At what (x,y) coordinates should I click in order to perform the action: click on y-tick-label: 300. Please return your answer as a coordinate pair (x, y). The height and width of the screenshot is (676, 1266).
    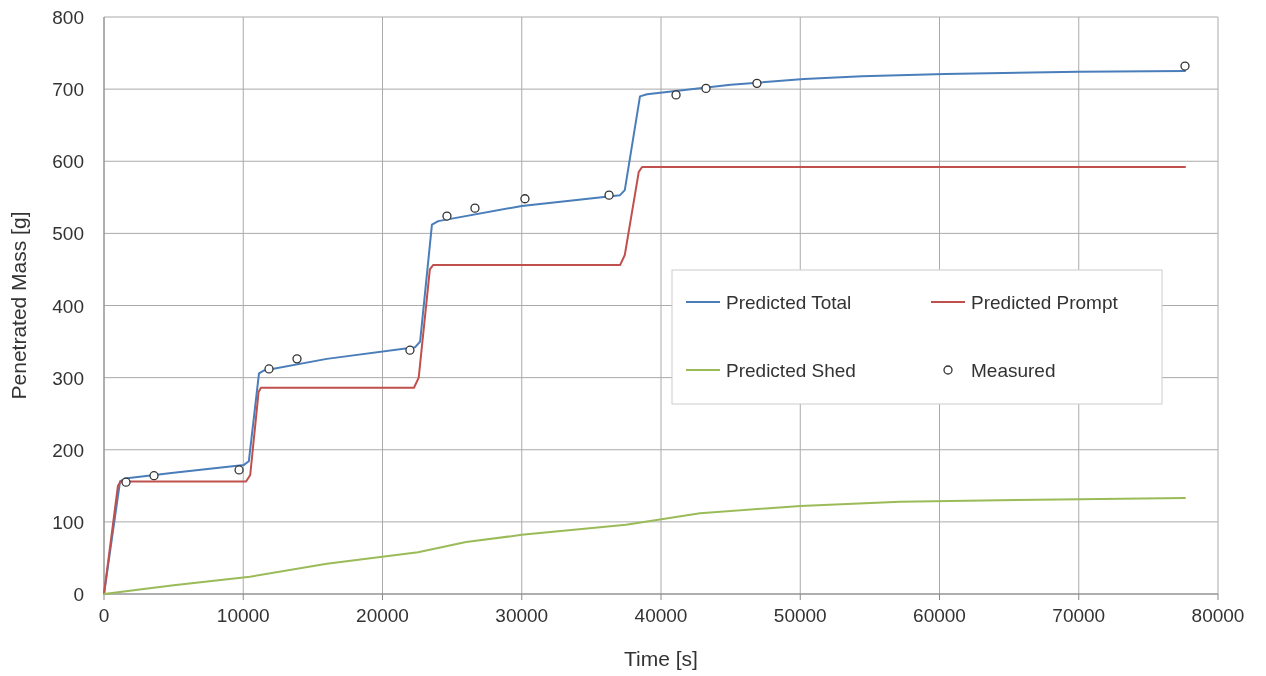
    Looking at the image, I should click on (68, 378).